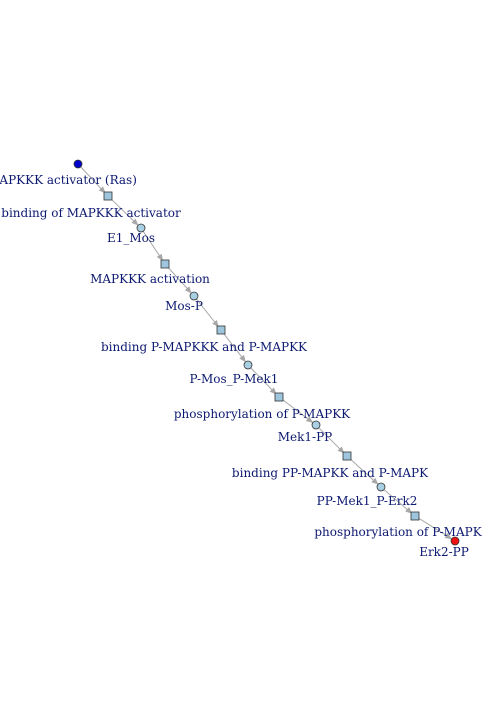 Image resolution: width=504 pixels, height=720 pixels. Describe the element at coordinates (153, 246) in the screenshot. I see `edge-e1mos-to-r2` at that location.